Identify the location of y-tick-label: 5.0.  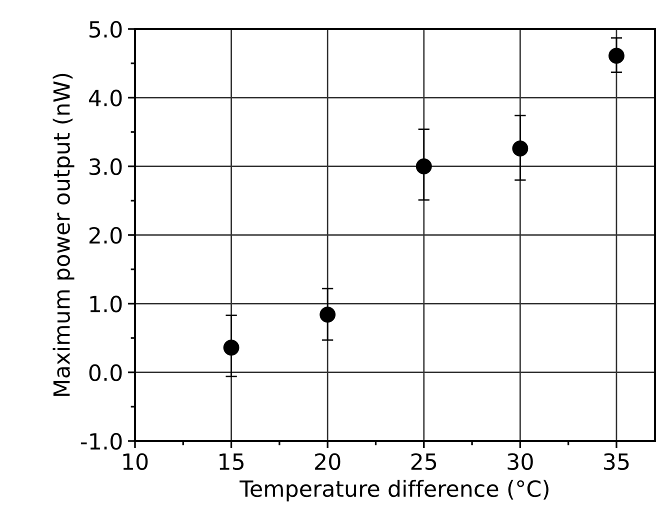
(106, 29).